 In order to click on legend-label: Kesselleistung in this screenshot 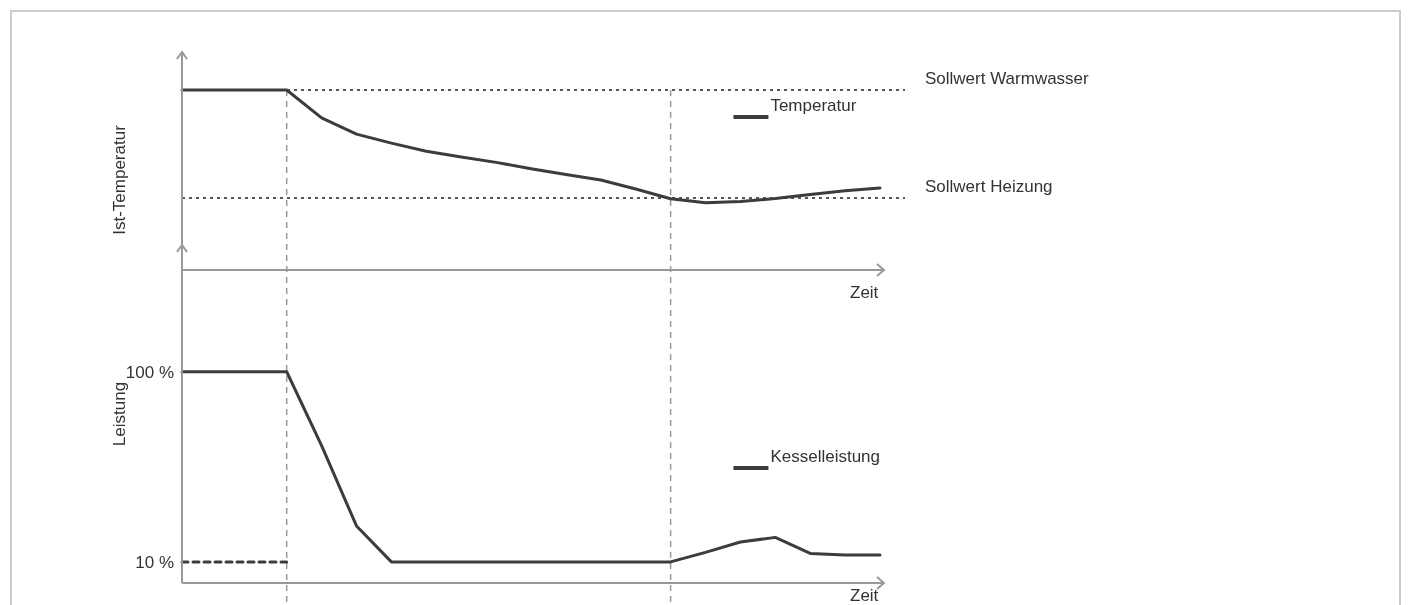, I will do `click(825, 457)`.